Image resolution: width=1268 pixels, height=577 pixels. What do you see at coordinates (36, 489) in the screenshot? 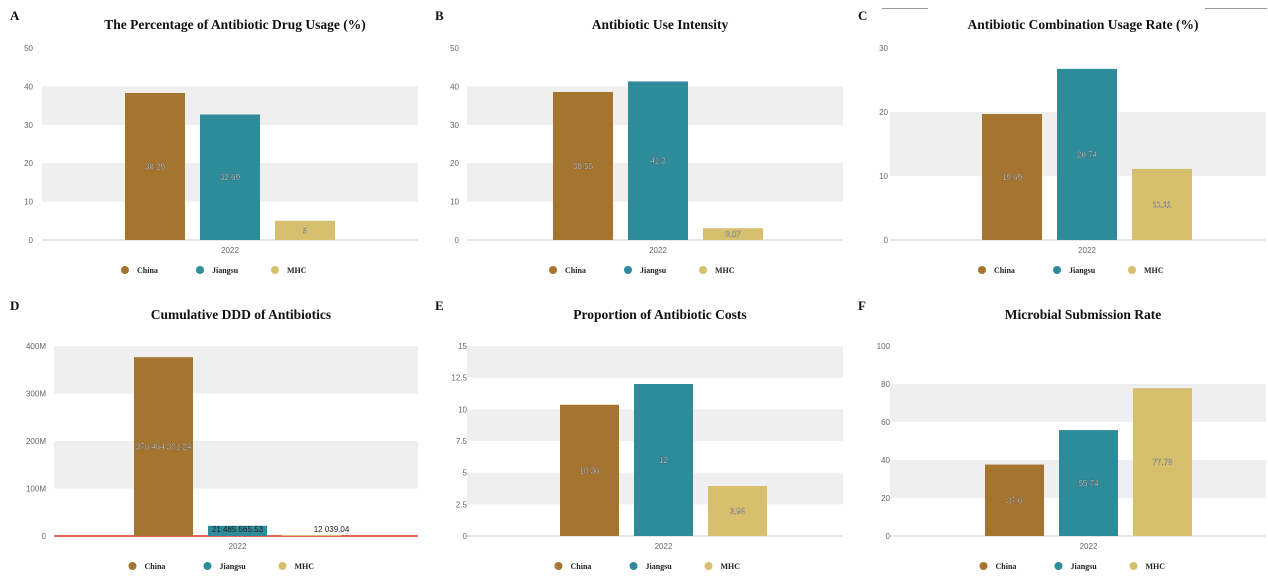
I see `y-tick-label: 100M` at bounding box center [36, 489].